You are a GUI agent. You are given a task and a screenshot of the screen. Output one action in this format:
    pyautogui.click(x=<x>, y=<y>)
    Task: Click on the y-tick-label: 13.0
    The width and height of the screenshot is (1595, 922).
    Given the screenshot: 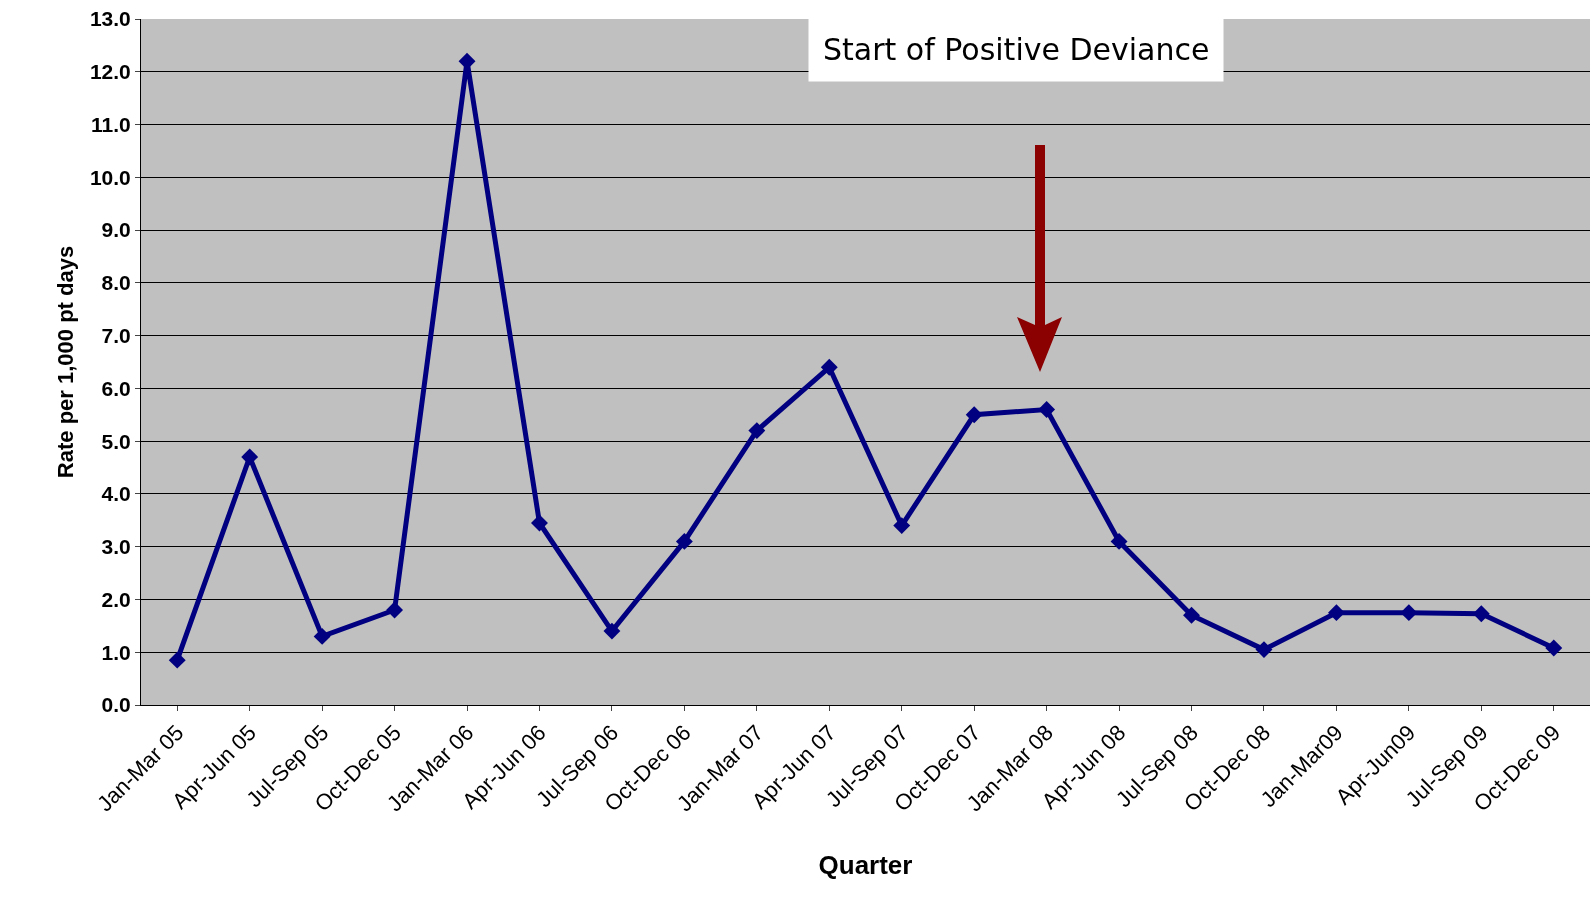 What is the action you would take?
    pyautogui.click(x=110, y=19)
    